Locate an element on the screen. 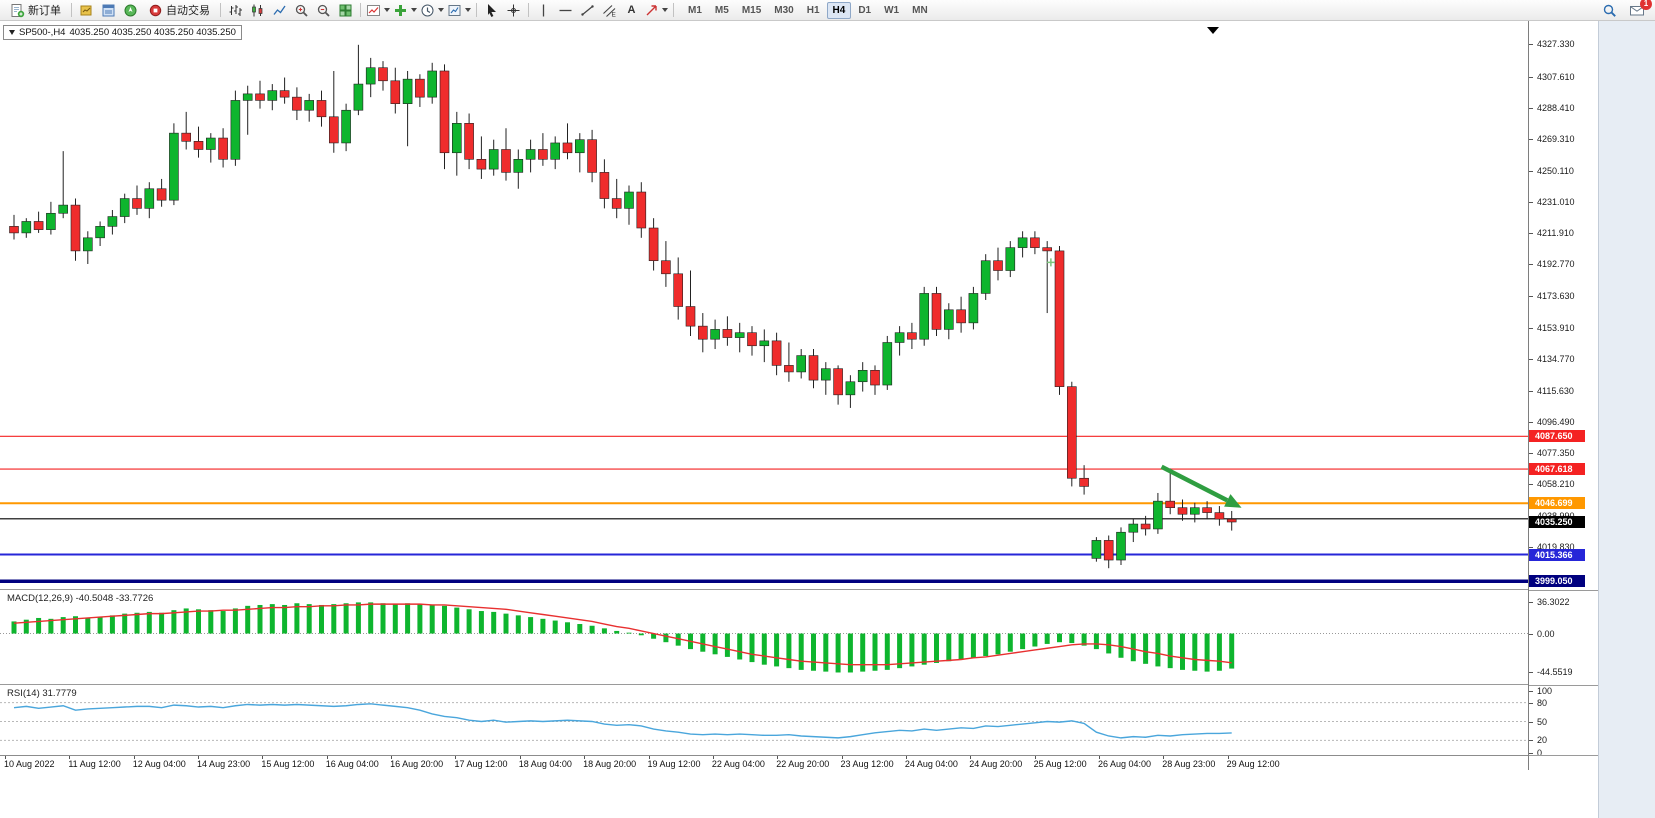 The image size is (1655, 818). candlestick-chart-button is located at coordinates (257, 10).